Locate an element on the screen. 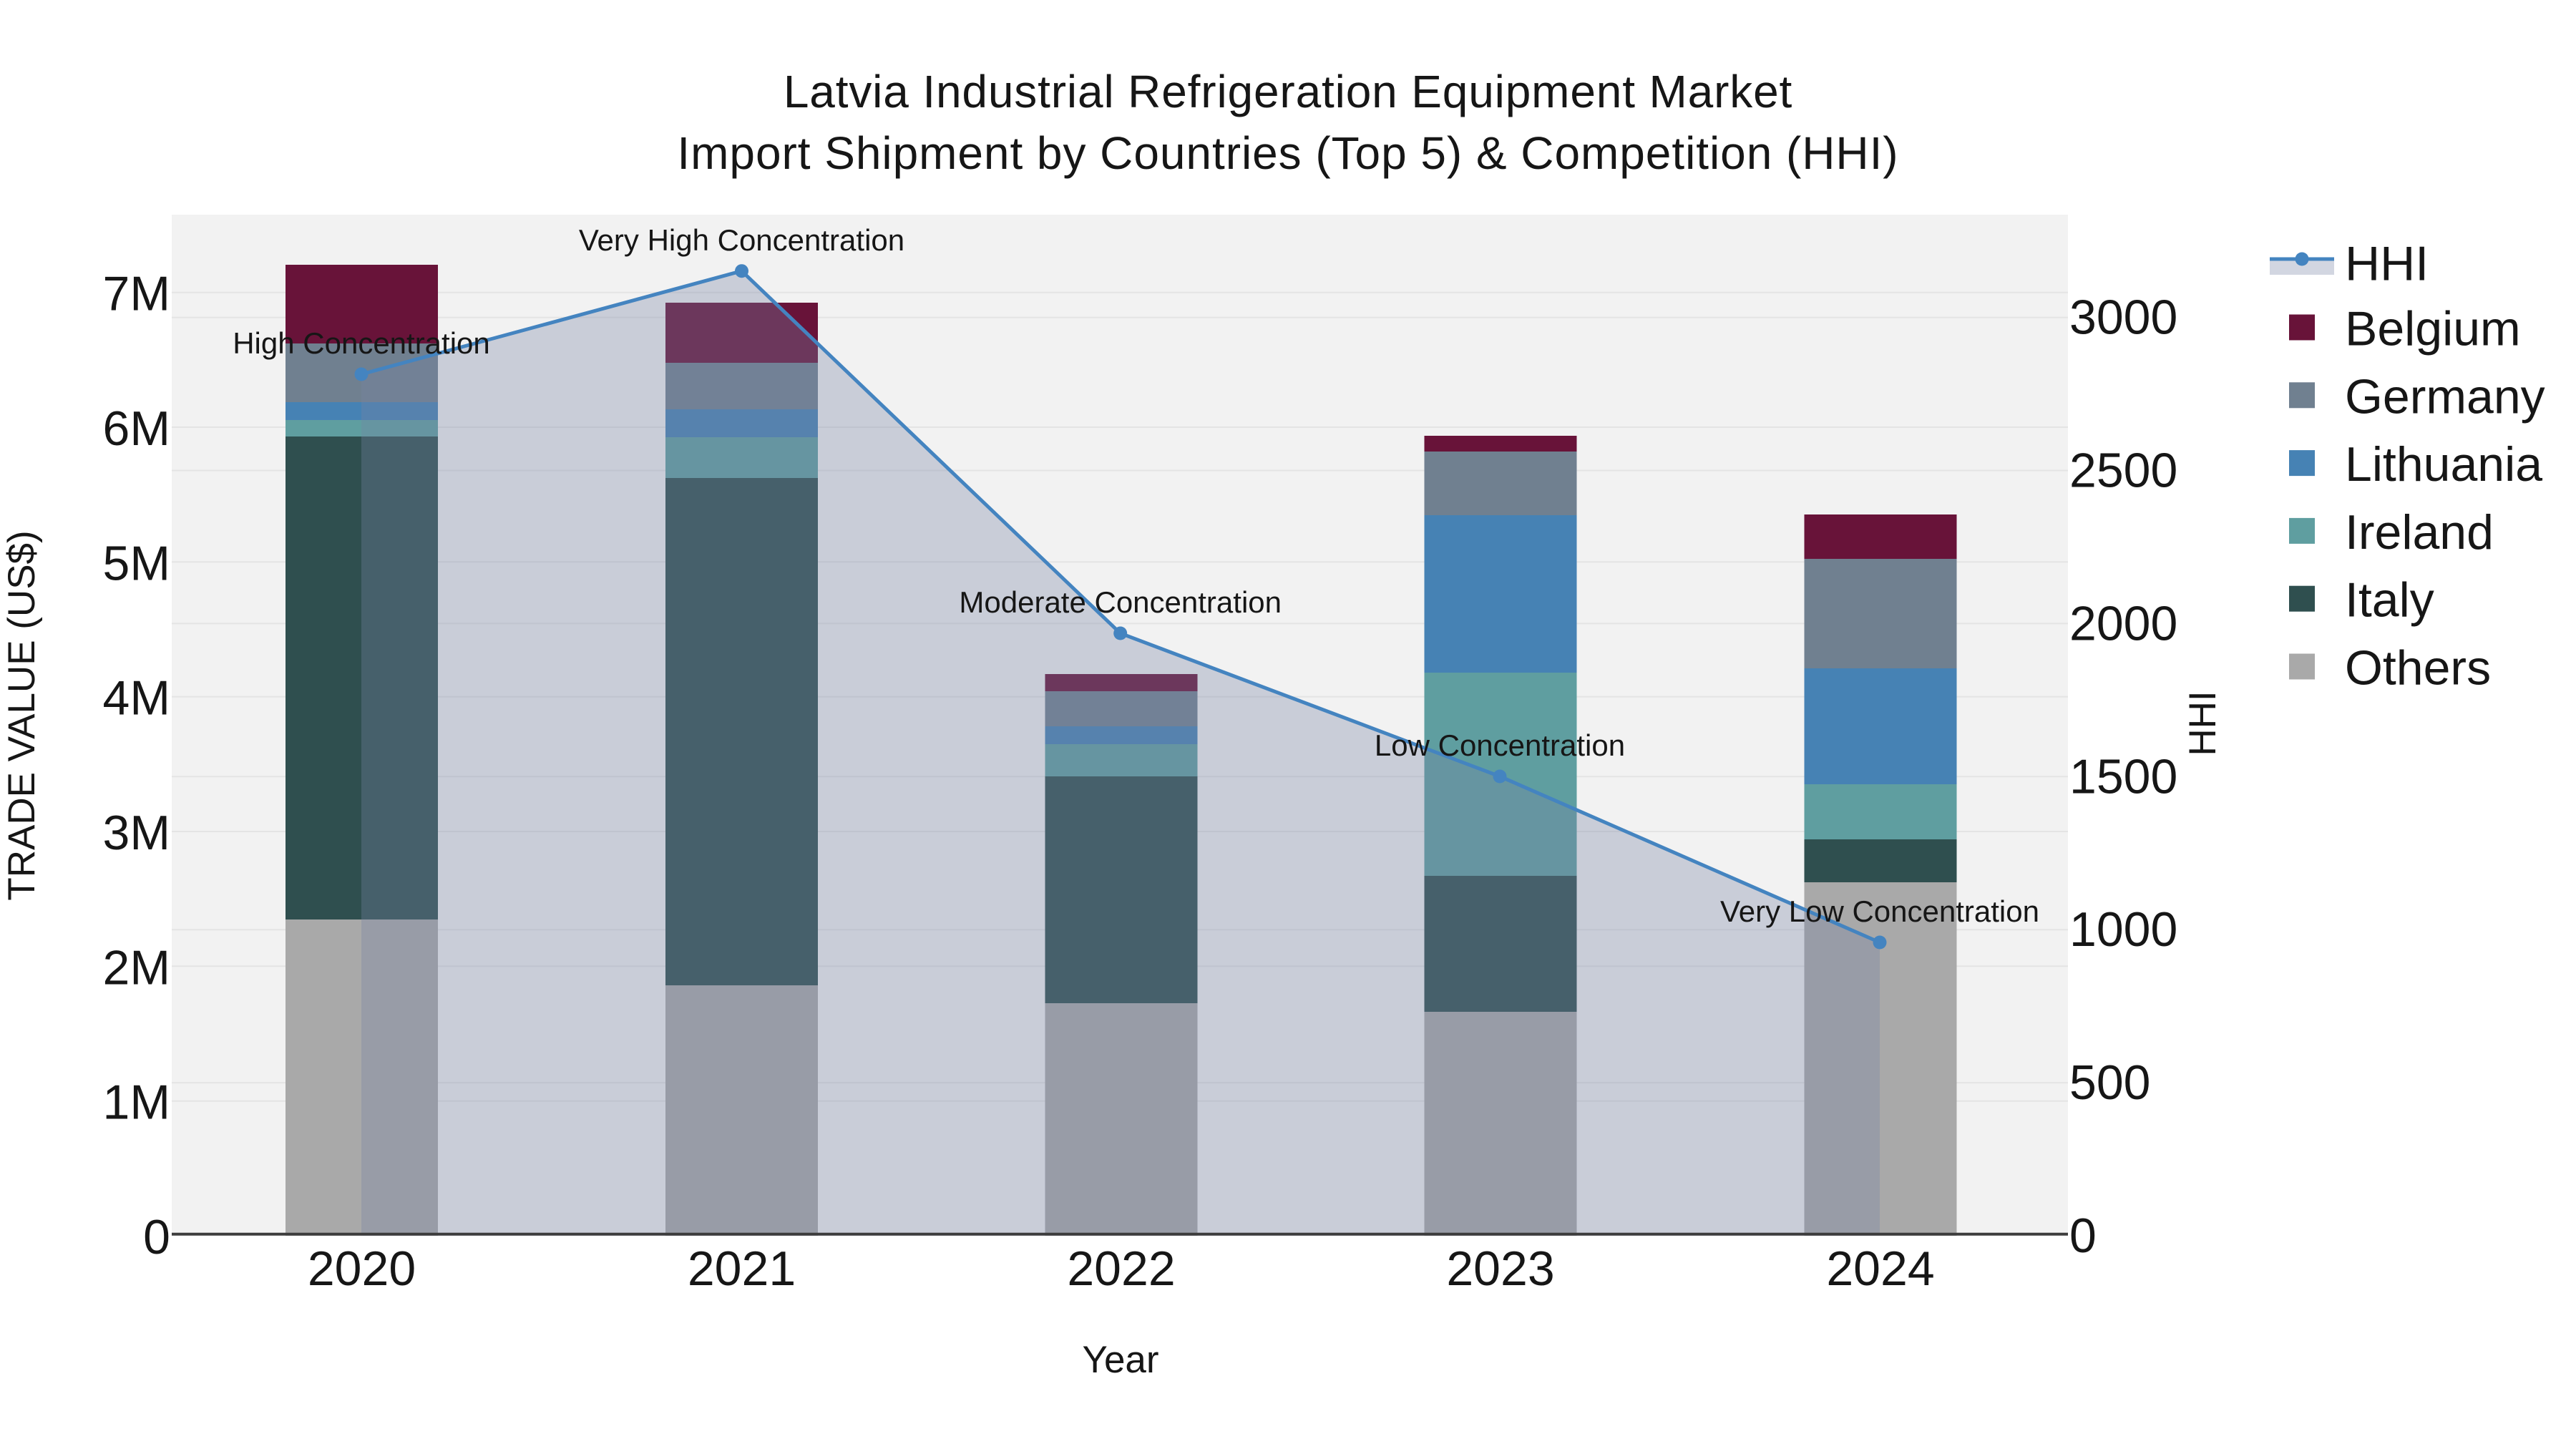  svg-text: 5M is located at coordinates (136, 563).